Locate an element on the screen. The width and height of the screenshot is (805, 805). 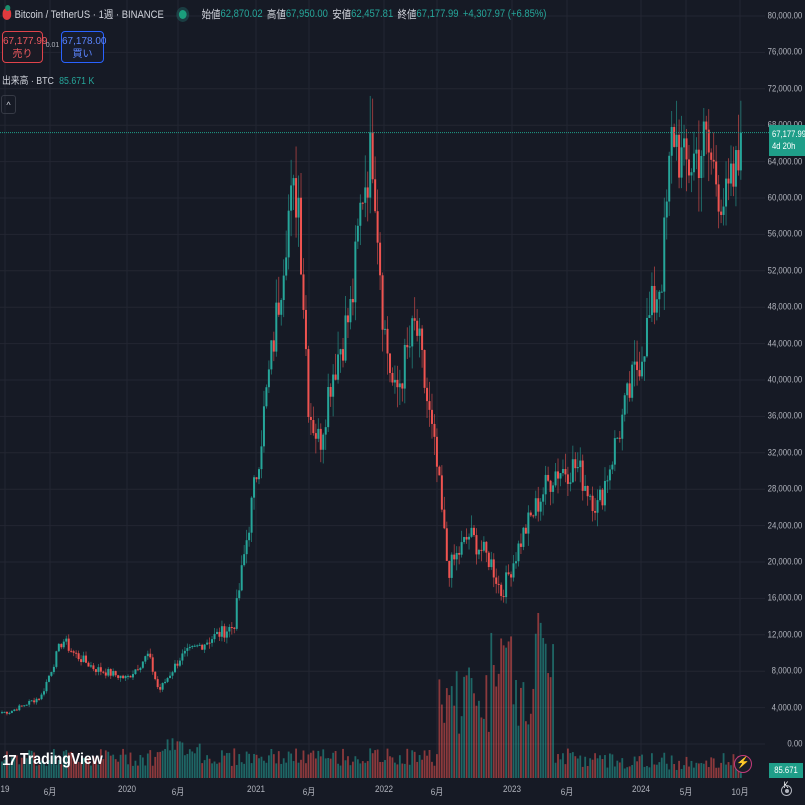
sell-price: 67,177.99 is located at coordinates (25, 41).